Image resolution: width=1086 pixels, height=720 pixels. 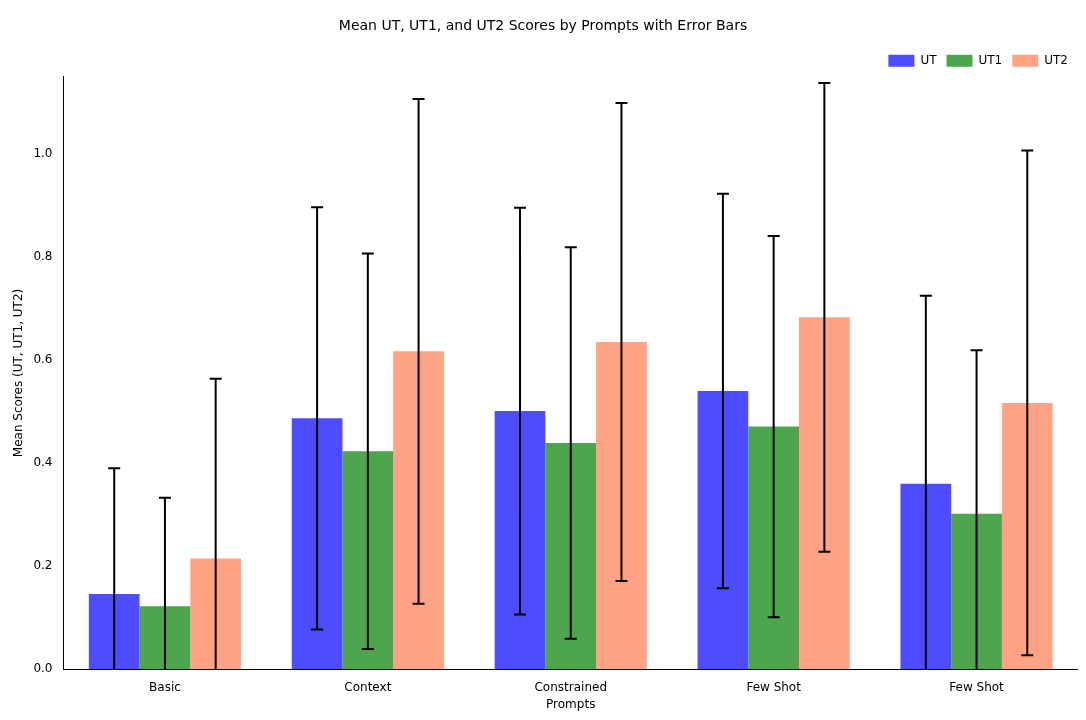 I want to click on x-axis-title: Prompts, so click(x=571, y=703).